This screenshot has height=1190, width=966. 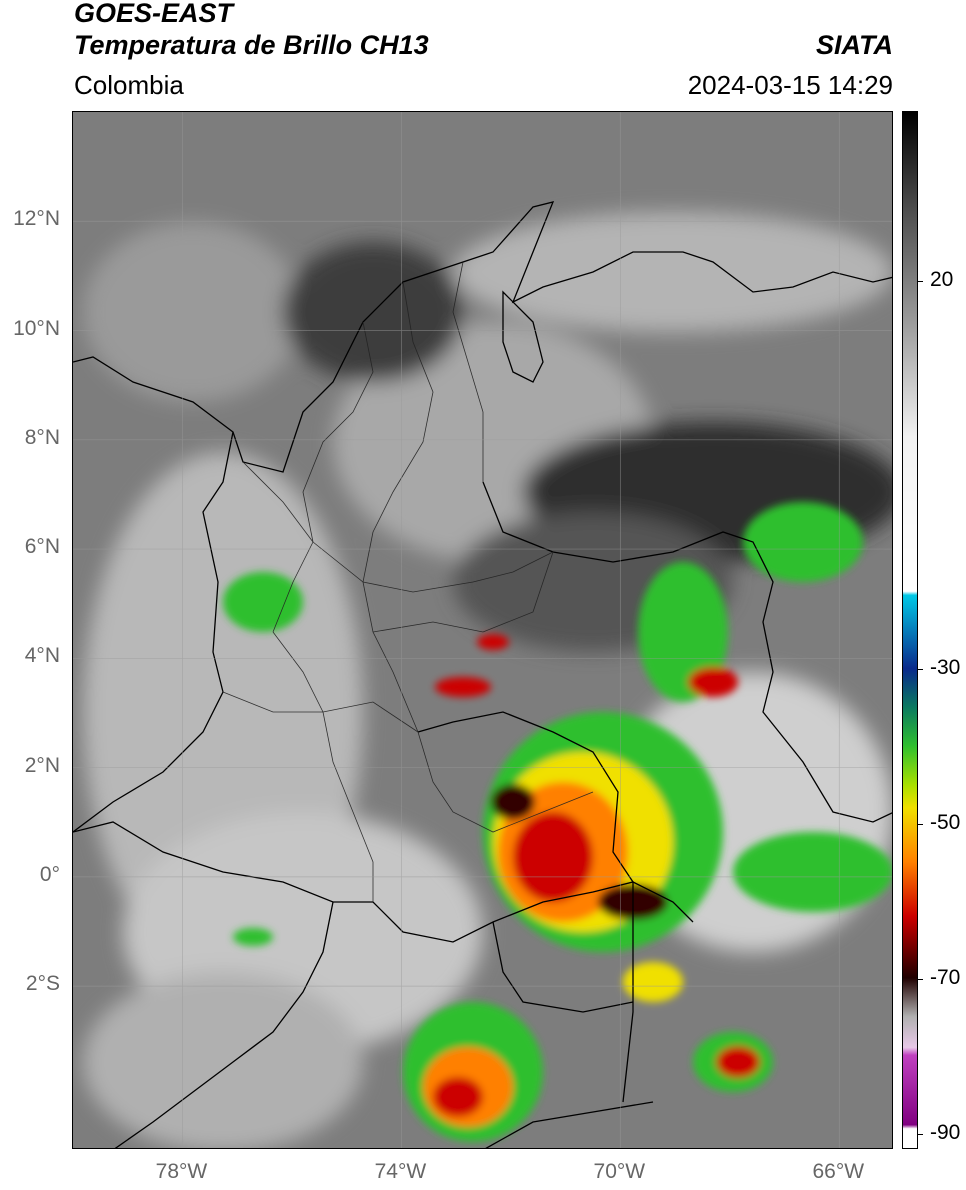 I want to click on latitude-label: 2°N, so click(x=42, y=765).